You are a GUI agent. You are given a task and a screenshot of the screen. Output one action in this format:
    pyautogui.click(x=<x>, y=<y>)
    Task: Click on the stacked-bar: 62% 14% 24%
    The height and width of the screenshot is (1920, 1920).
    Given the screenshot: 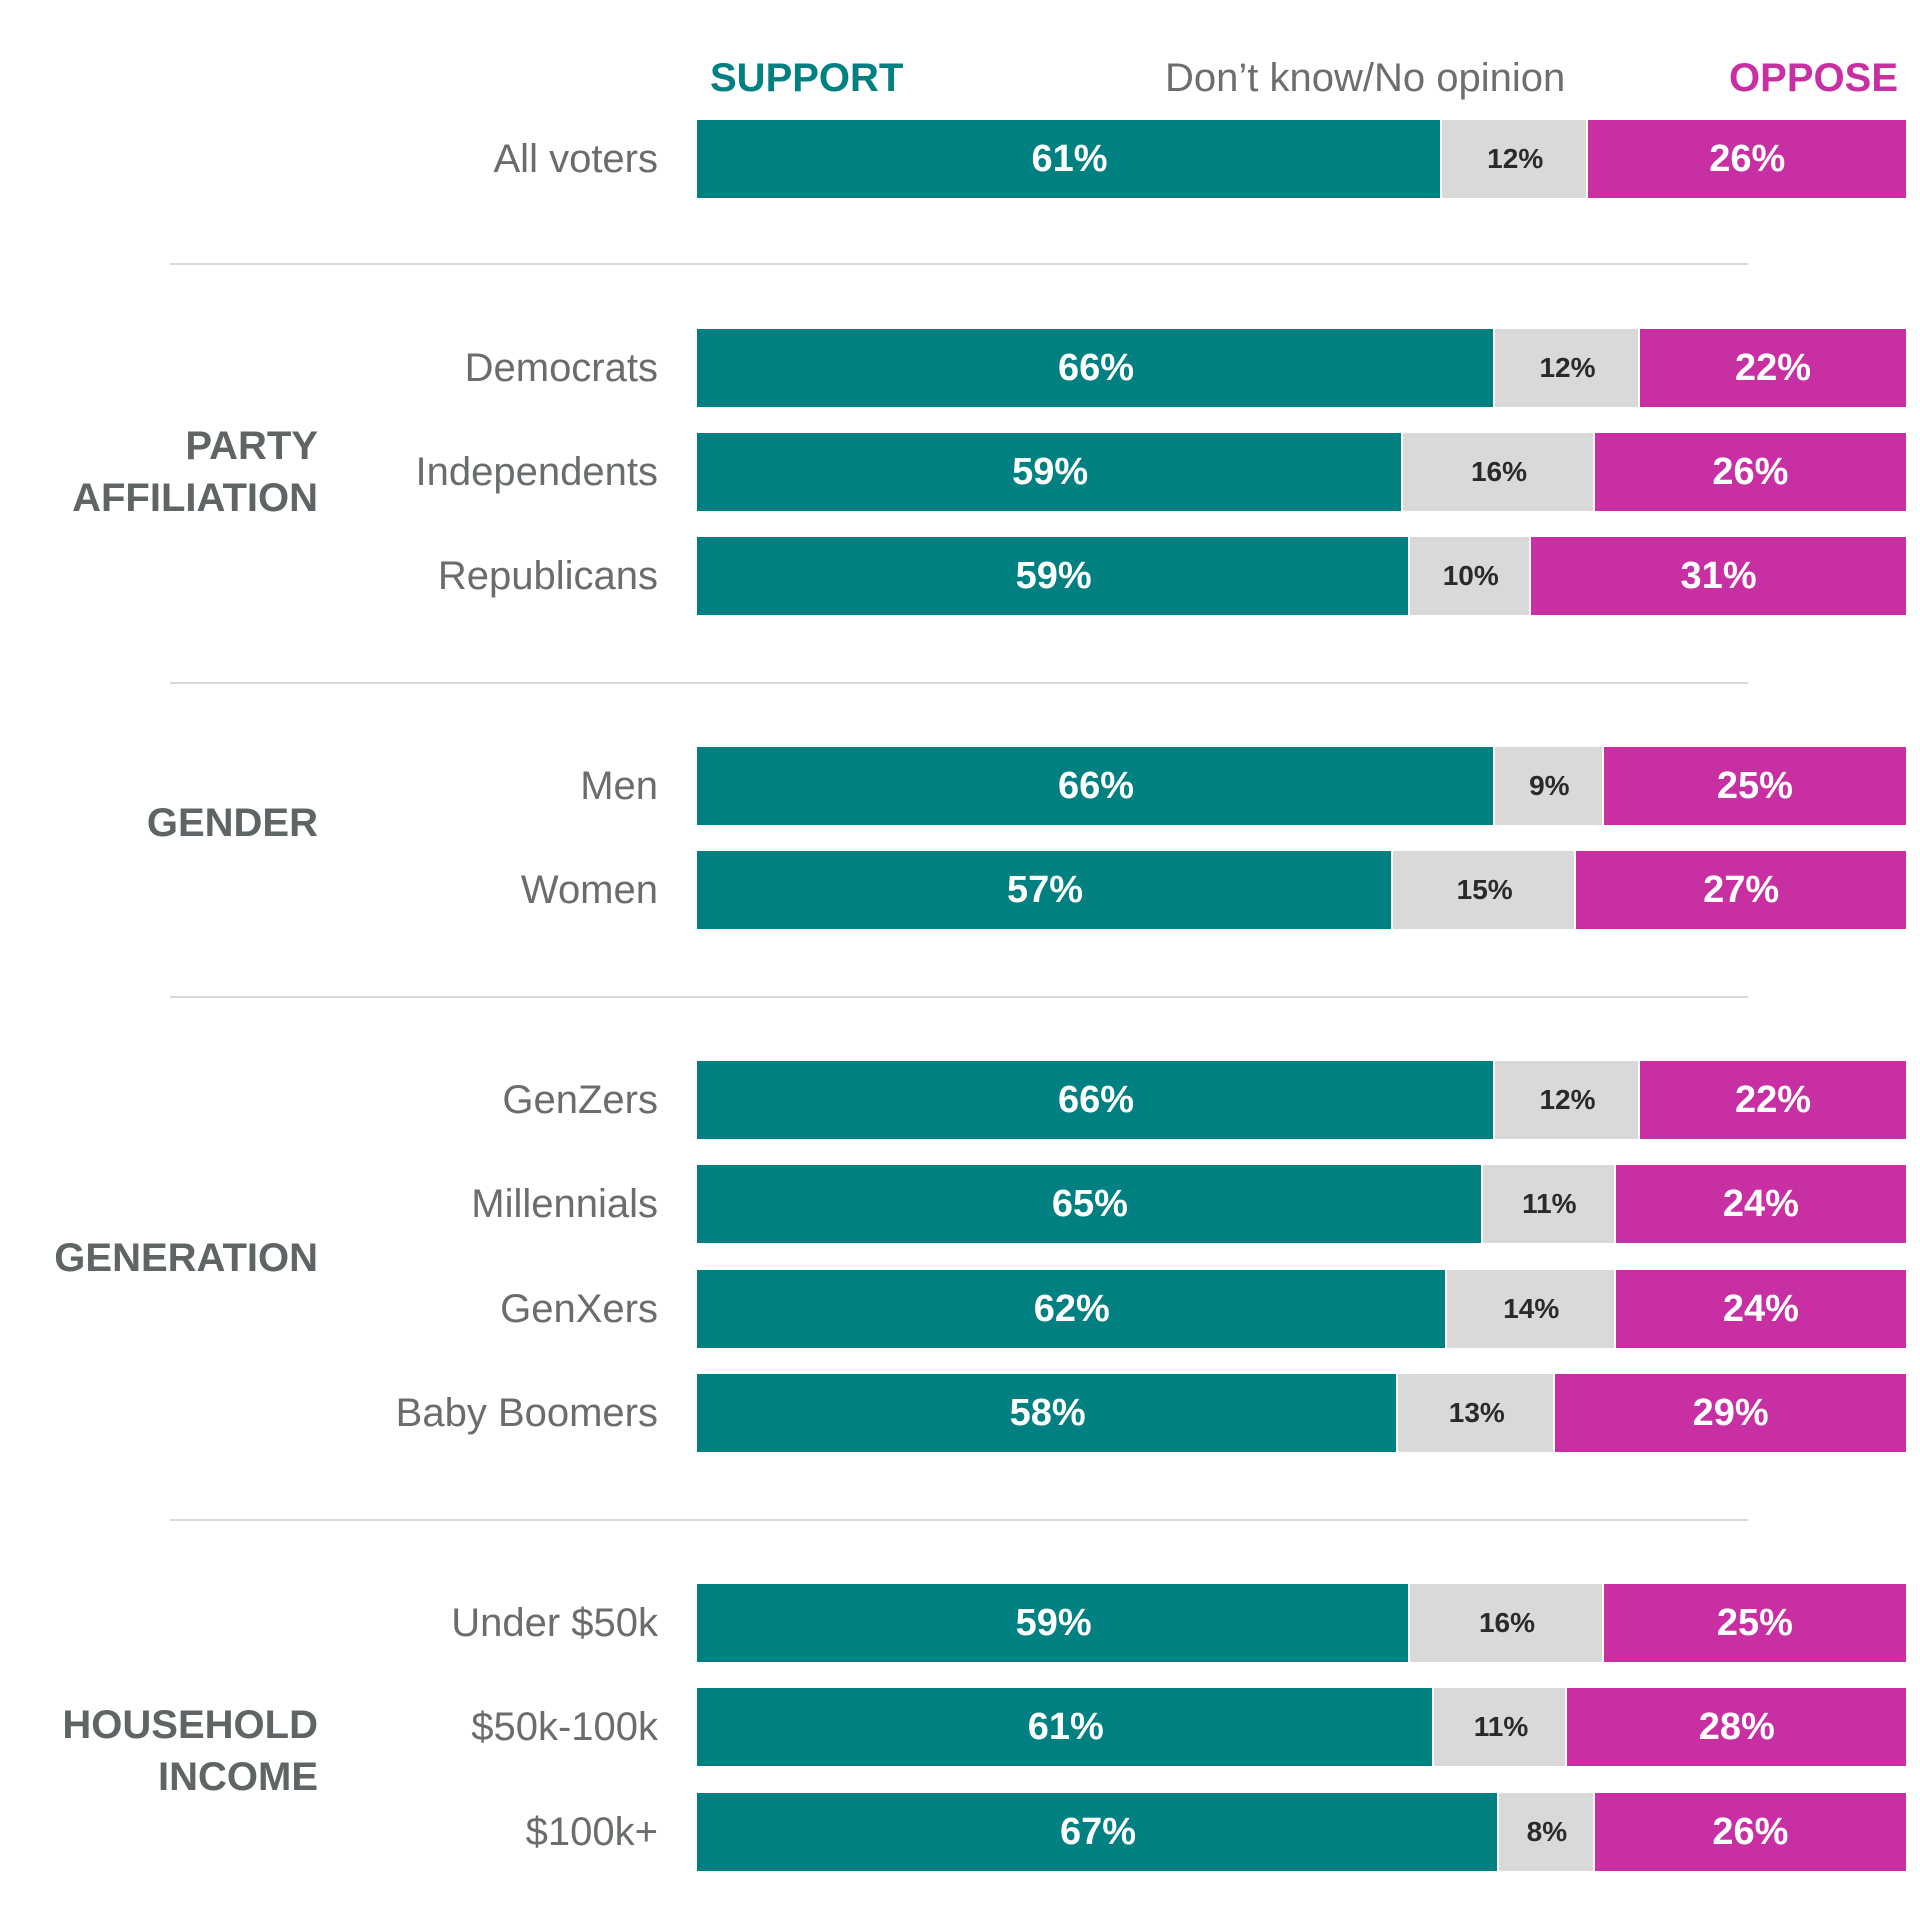 What is the action you would take?
    pyautogui.click(x=1301, y=1309)
    